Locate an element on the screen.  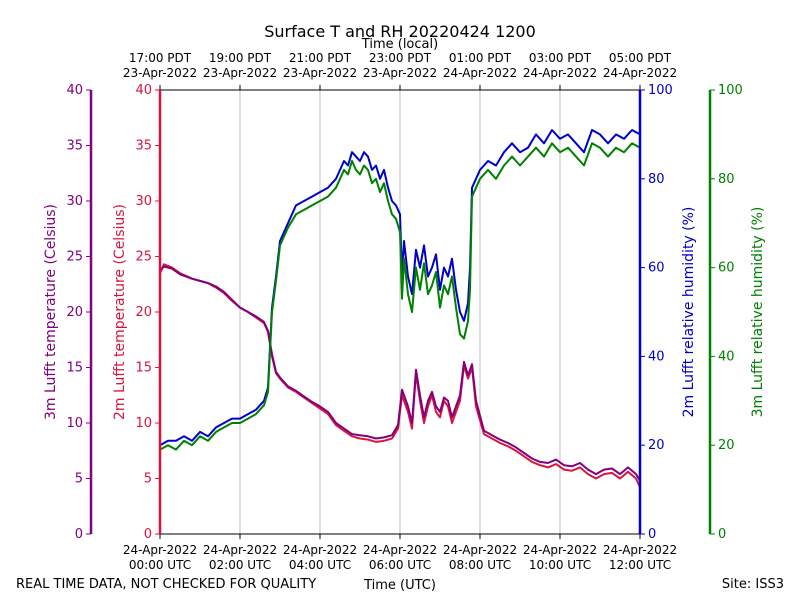
temp-3m-tick-label: 30 is located at coordinates (74, 201).